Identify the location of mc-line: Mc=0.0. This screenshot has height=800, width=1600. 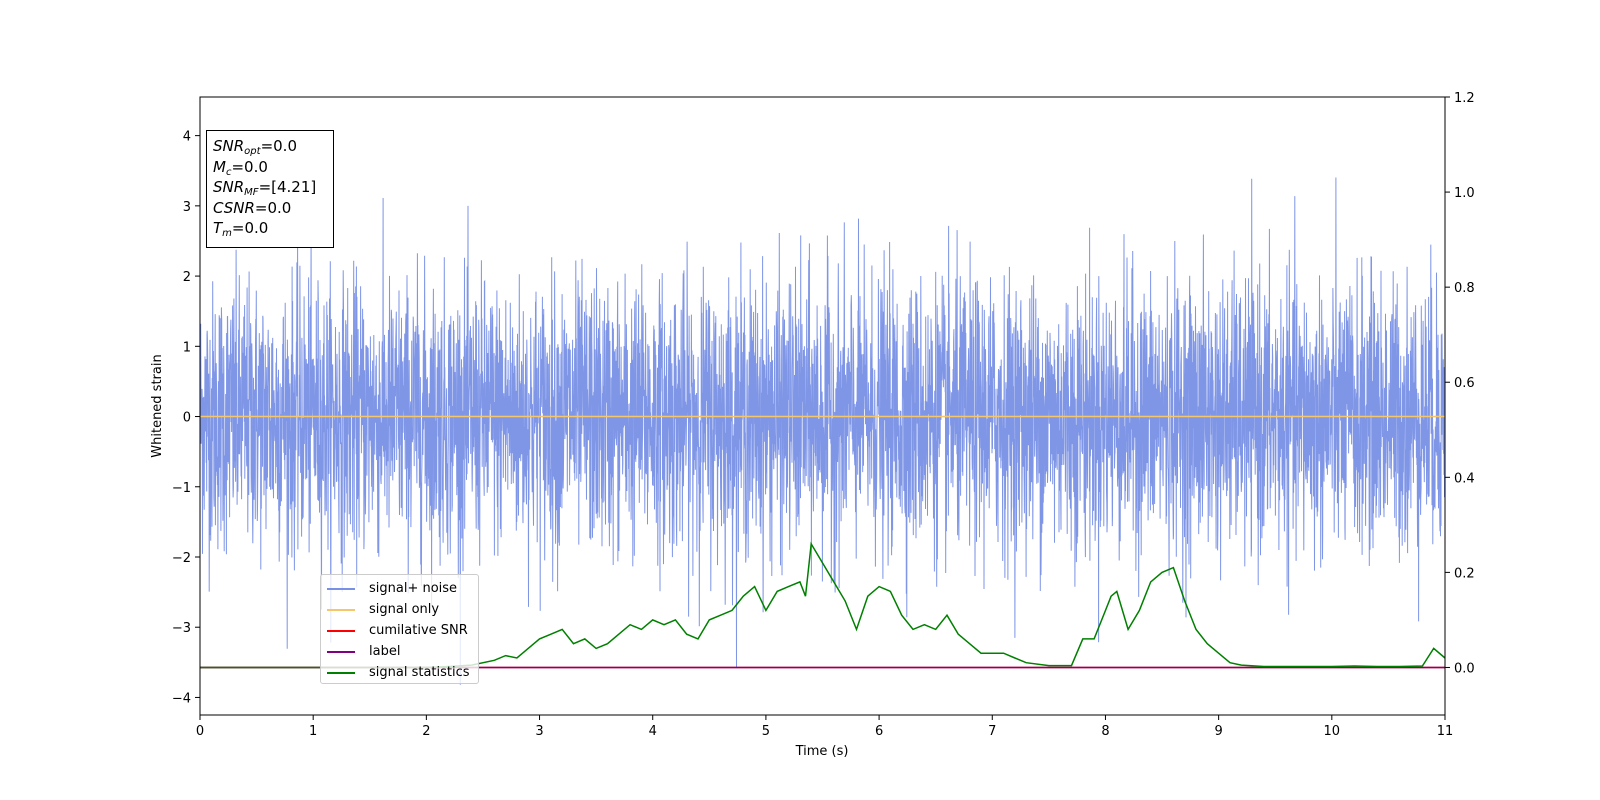
(240, 167).